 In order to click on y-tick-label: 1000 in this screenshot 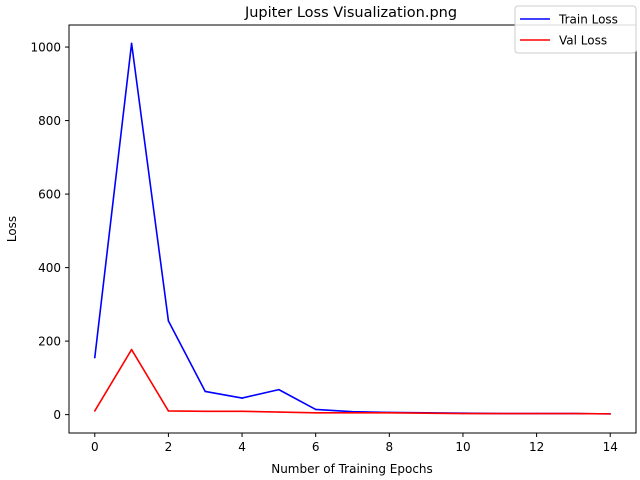, I will do `click(45, 48)`.